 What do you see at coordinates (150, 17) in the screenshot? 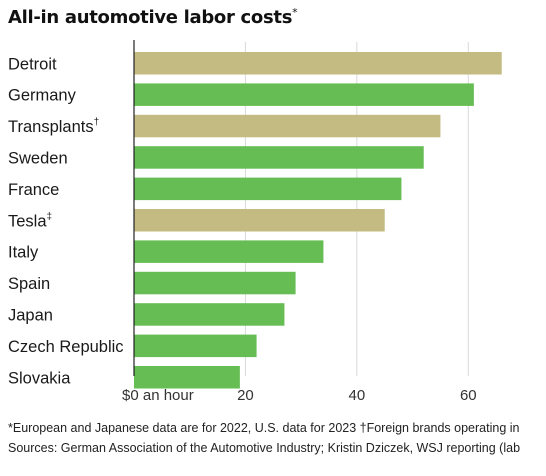
I see `title-text: All-in automotive labor costs` at bounding box center [150, 17].